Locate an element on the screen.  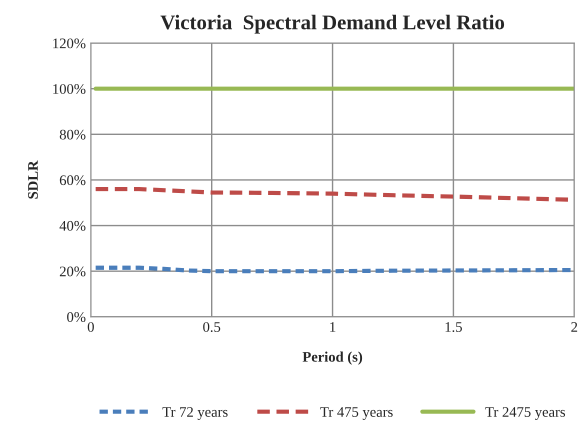
x-tick-label: 0 is located at coordinates (91, 327).